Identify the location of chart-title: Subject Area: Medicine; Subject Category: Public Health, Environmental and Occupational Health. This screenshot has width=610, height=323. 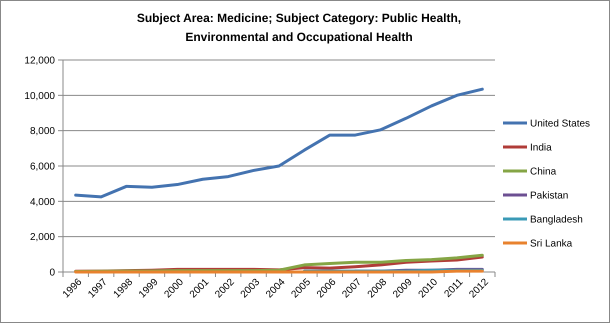
(299, 27).